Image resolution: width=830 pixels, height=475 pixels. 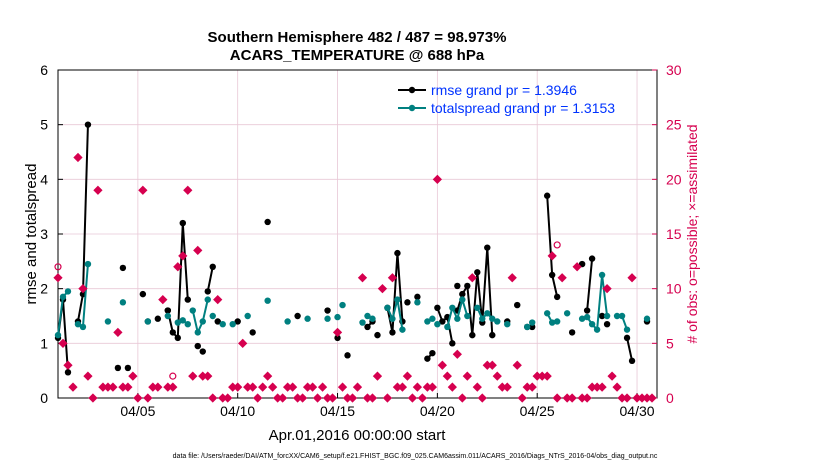 I want to click on y-tick-label-right: 0, so click(x=670, y=398).